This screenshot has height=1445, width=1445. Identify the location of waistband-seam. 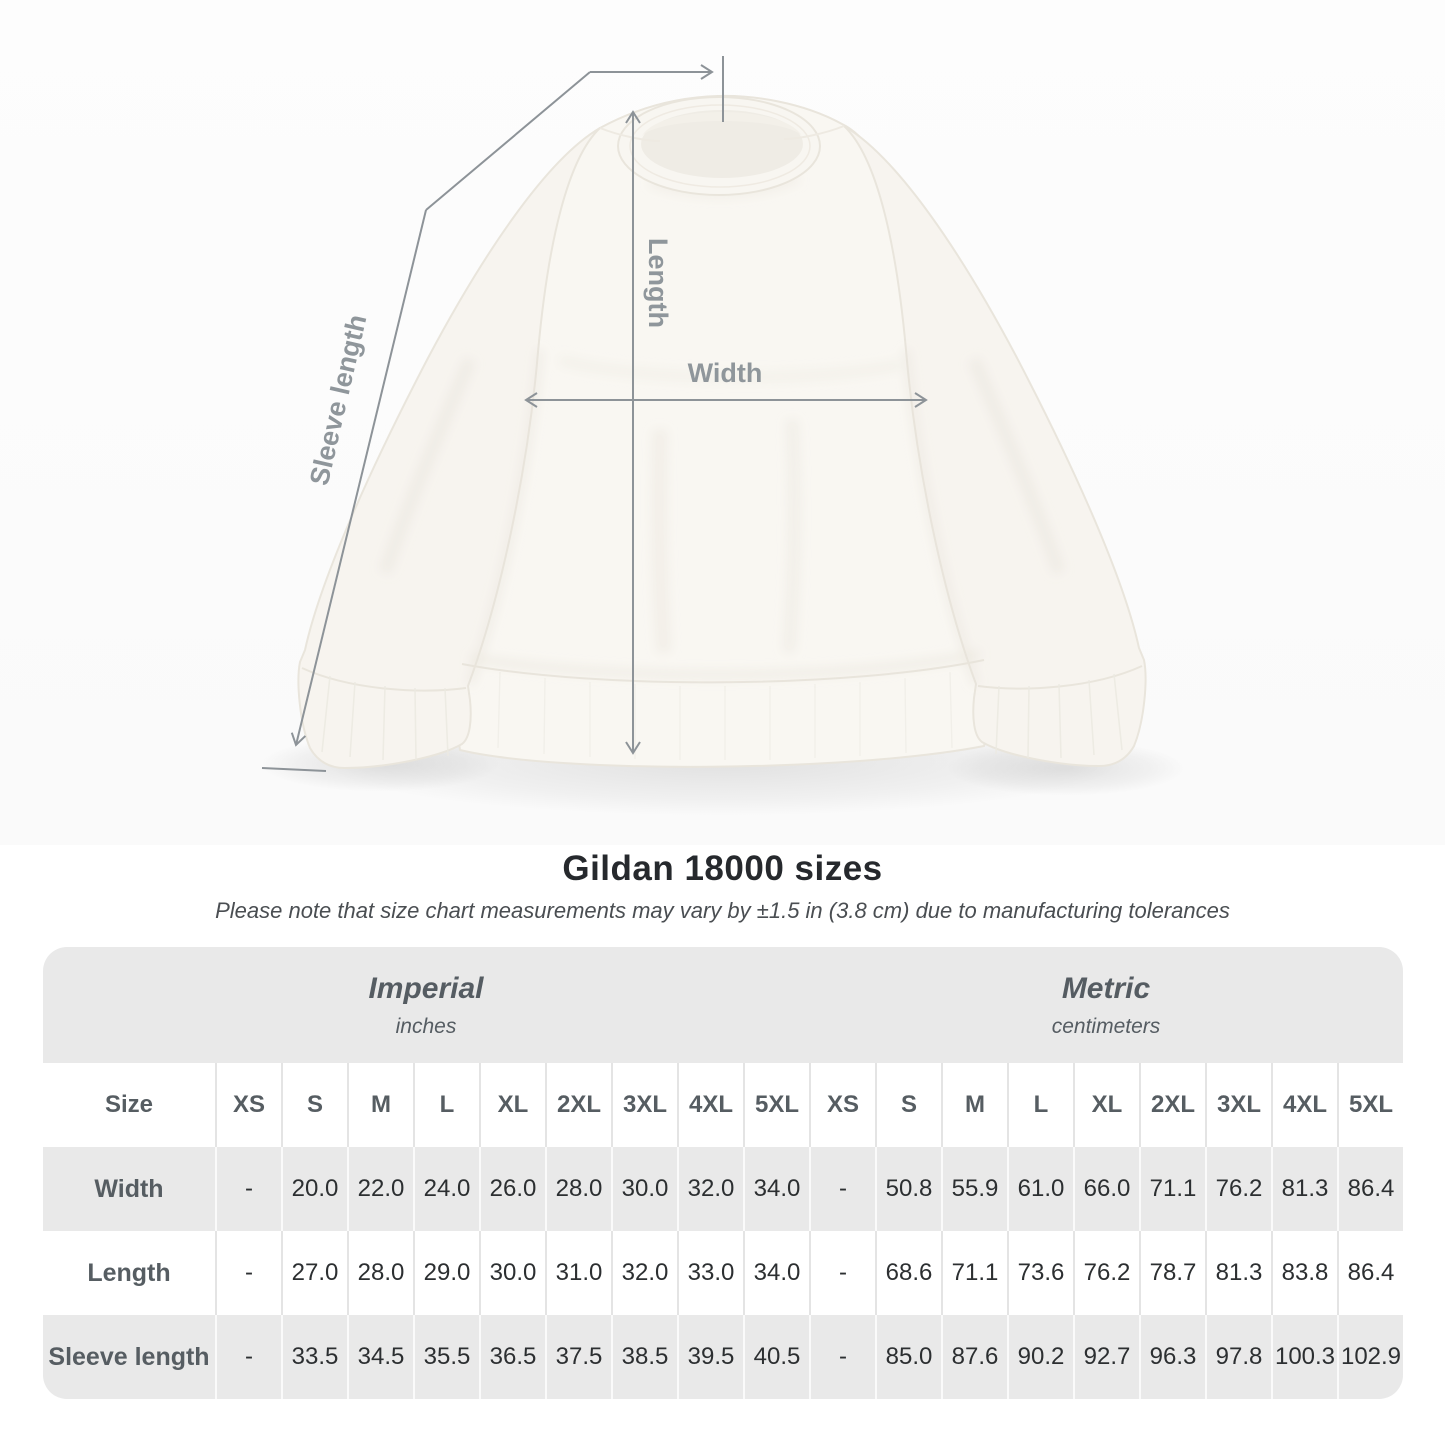
(723, 671).